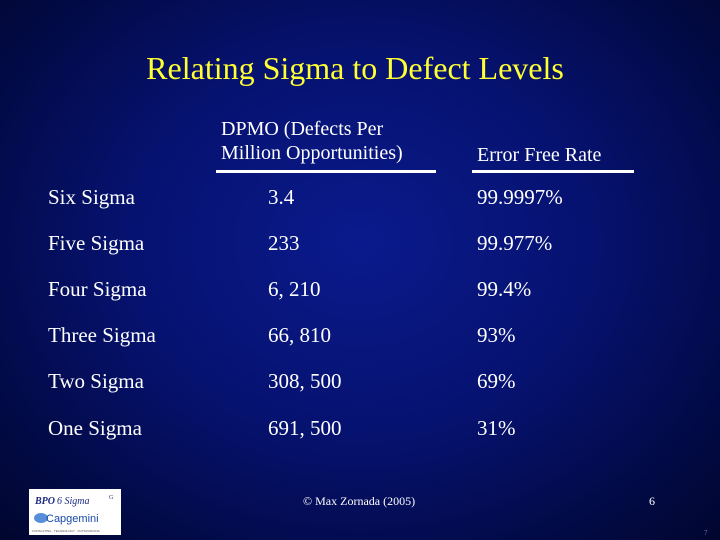 The image size is (720, 540). Describe the element at coordinates (44, 501) in the screenshot. I see `logo-bpo-text: BPO` at that location.